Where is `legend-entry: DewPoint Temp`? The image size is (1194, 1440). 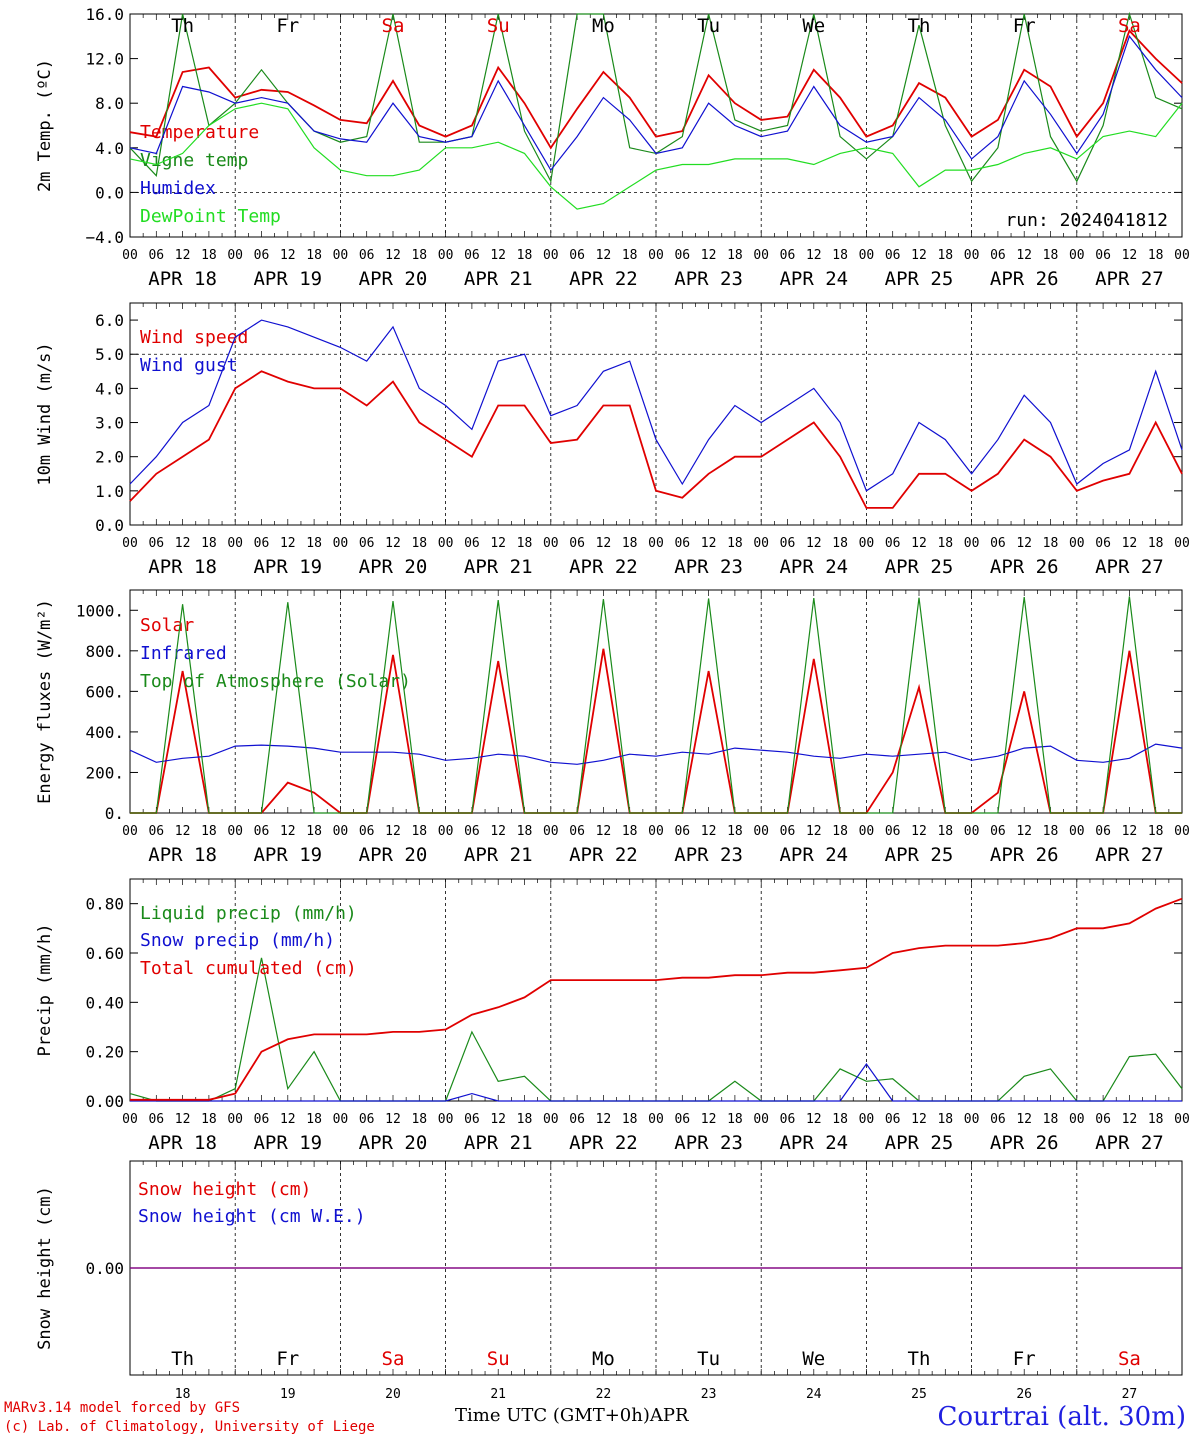
legend-entry: DewPoint Temp is located at coordinates (210, 216).